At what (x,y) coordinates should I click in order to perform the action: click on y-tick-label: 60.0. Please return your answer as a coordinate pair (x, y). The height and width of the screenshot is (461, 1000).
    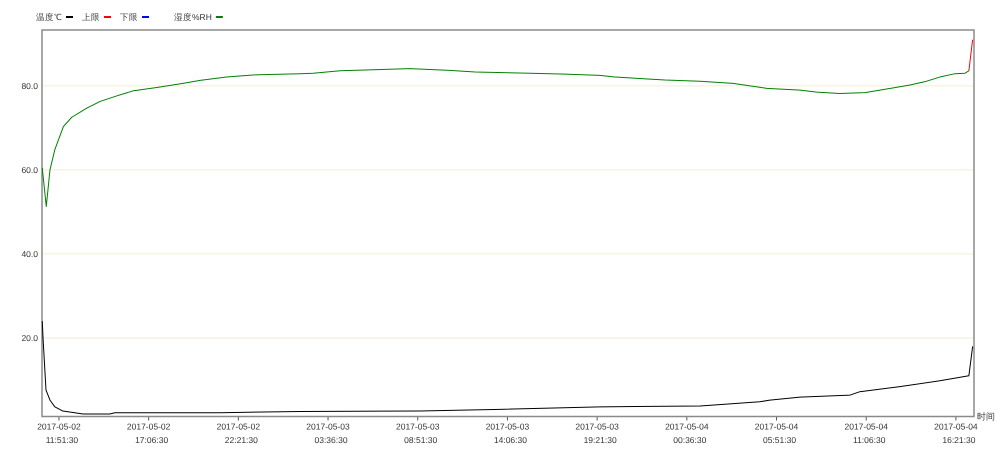
    Looking at the image, I should click on (29, 169).